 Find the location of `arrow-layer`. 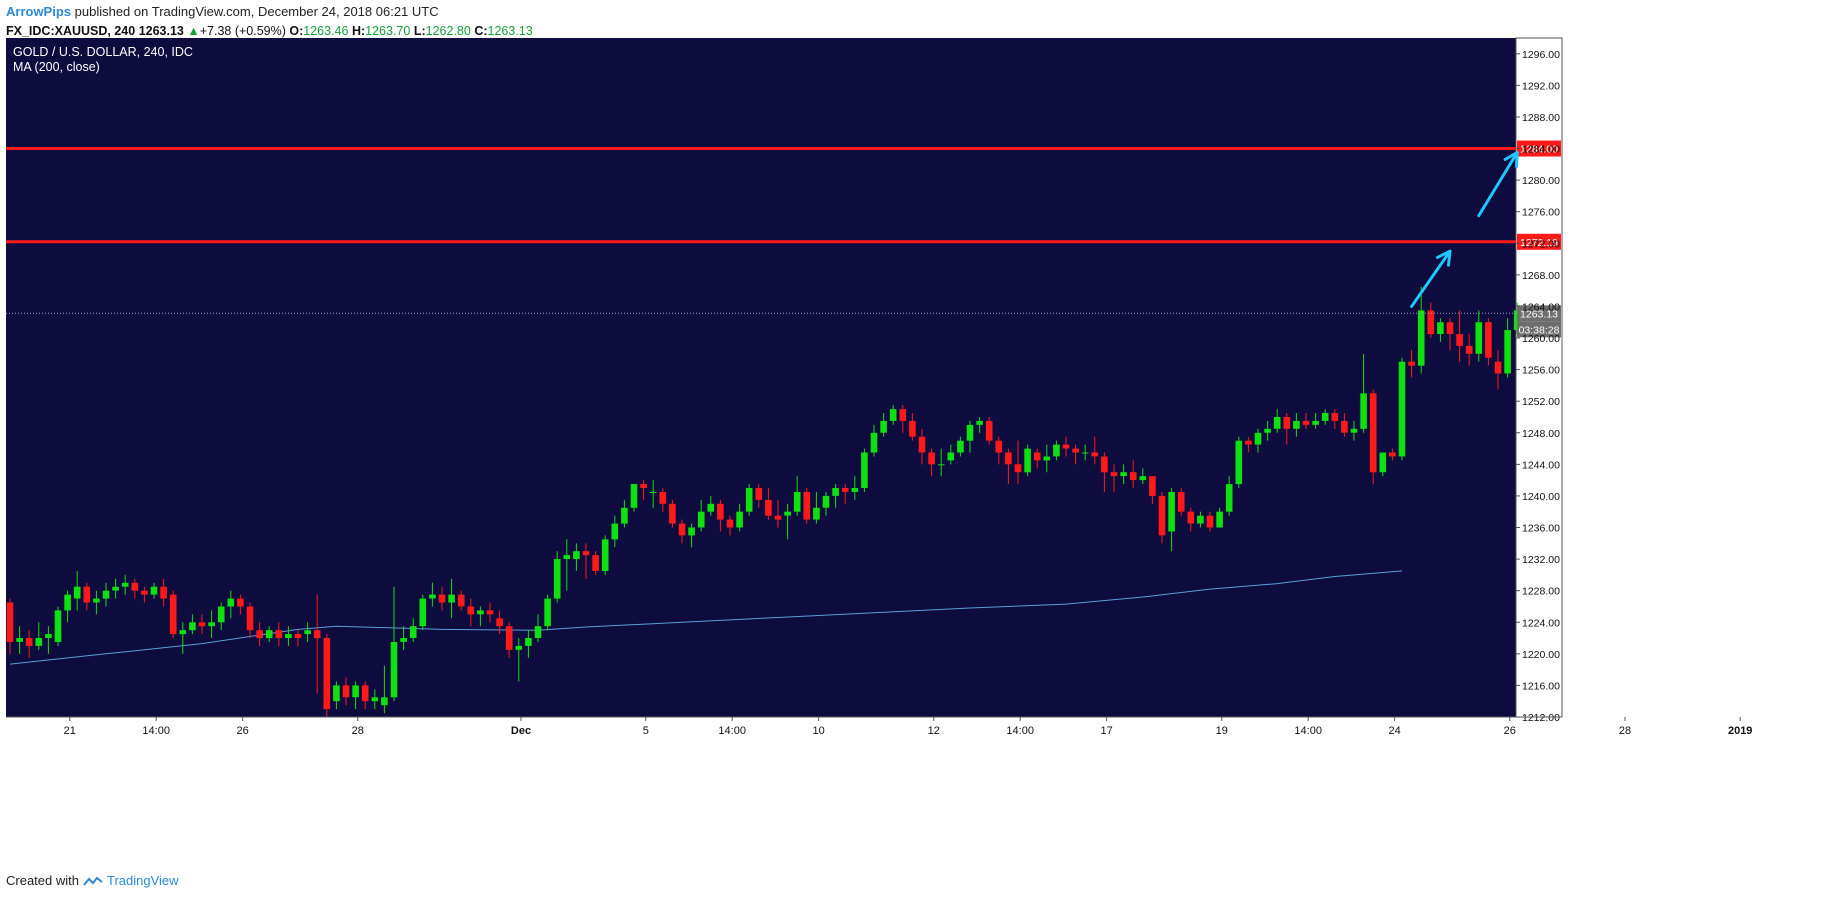

arrow-layer is located at coordinates (1464, 229).